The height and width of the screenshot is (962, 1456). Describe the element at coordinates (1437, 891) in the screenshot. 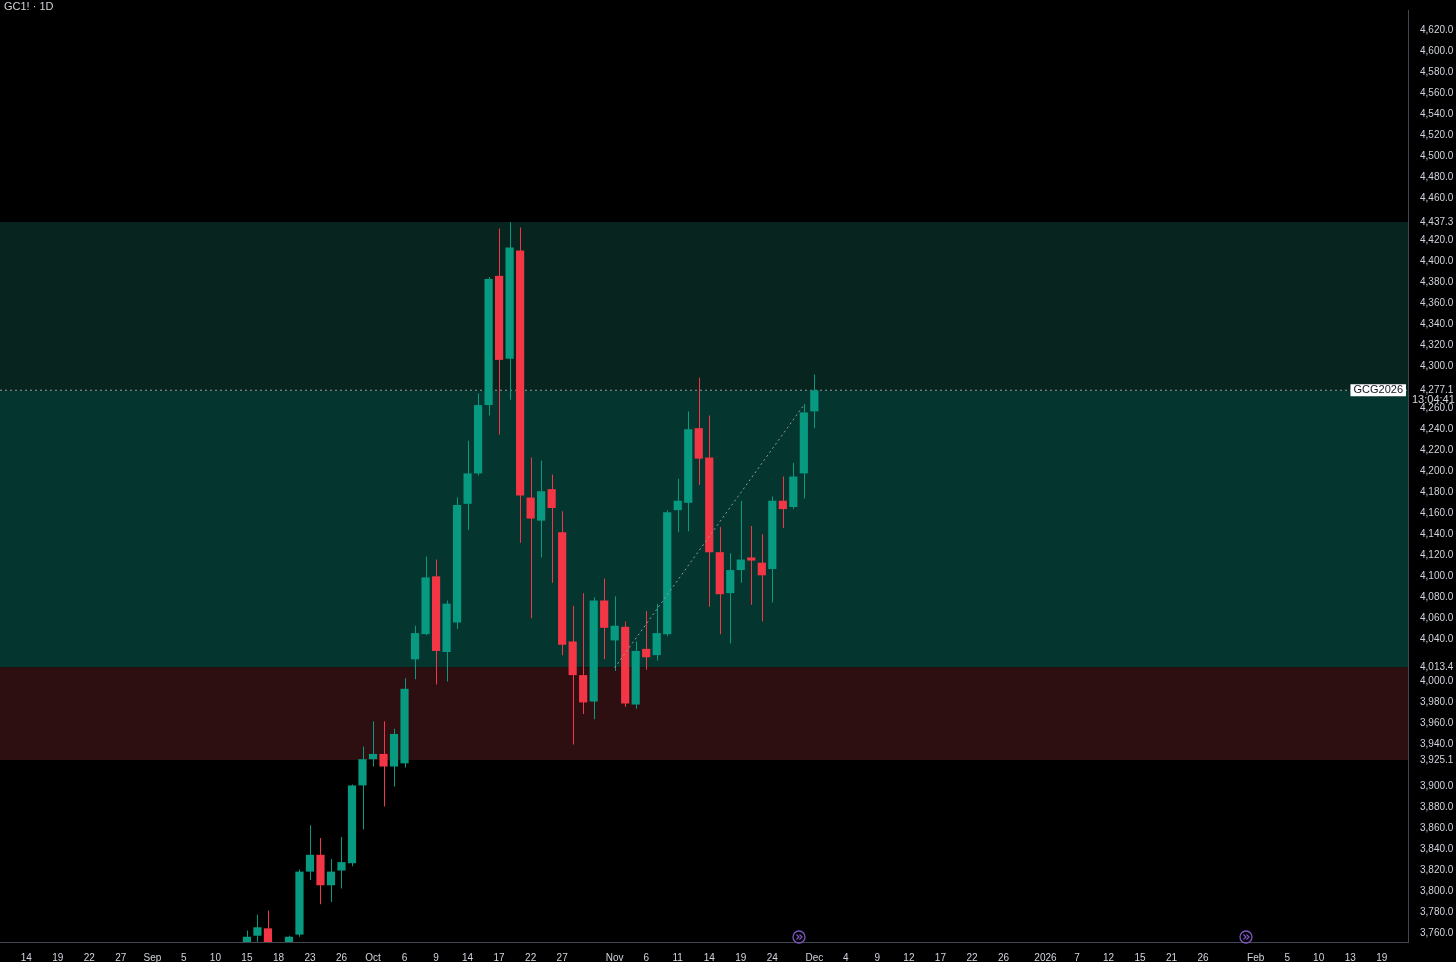

I see `y-tick-label: 3,800.0` at that location.